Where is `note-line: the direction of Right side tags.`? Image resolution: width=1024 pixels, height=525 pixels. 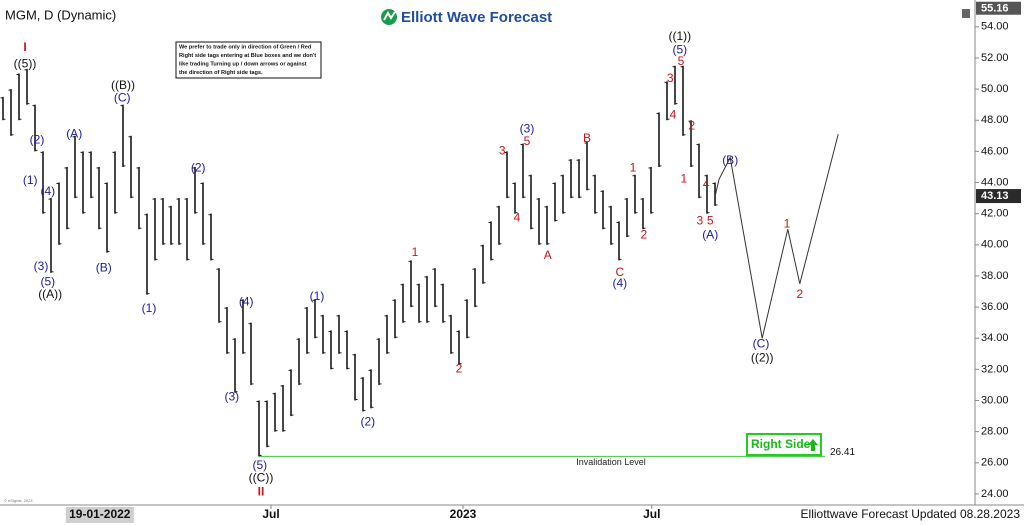
note-line: the direction of Right side tags. is located at coordinates (221, 73).